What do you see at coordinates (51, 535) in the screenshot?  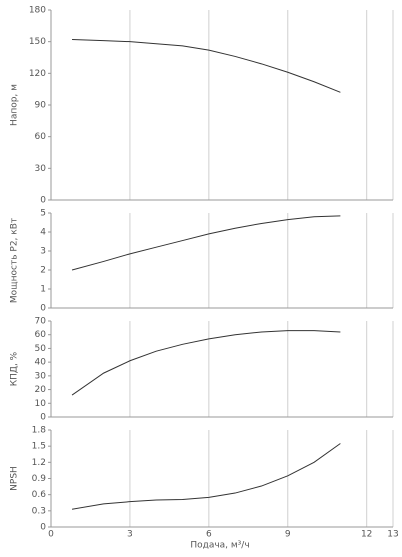 I see `x-tick-label: 0` at bounding box center [51, 535].